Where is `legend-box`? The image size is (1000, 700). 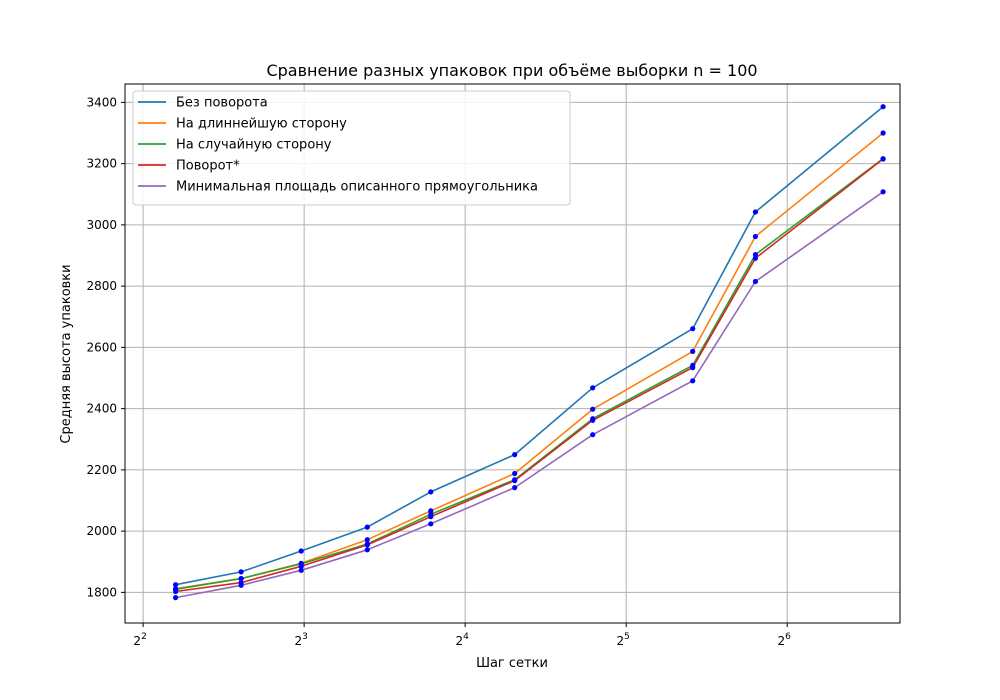 legend-box is located at coordinates (351, 148).